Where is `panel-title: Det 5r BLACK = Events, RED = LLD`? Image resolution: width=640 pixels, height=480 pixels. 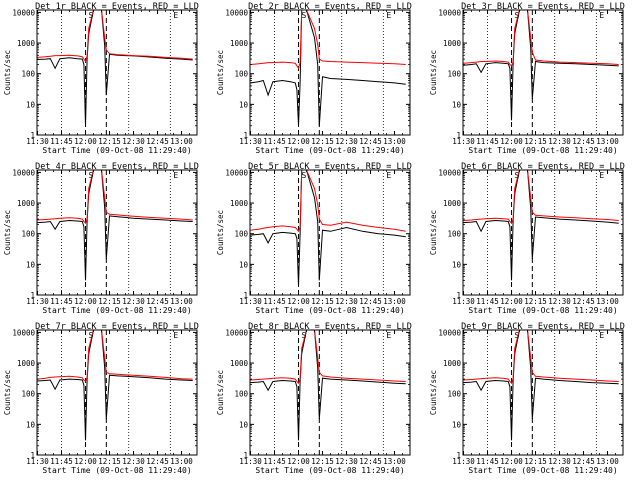 panel-title: Det 5r BLACK = Events, RED = LLD is located at coordinates (330, 167).